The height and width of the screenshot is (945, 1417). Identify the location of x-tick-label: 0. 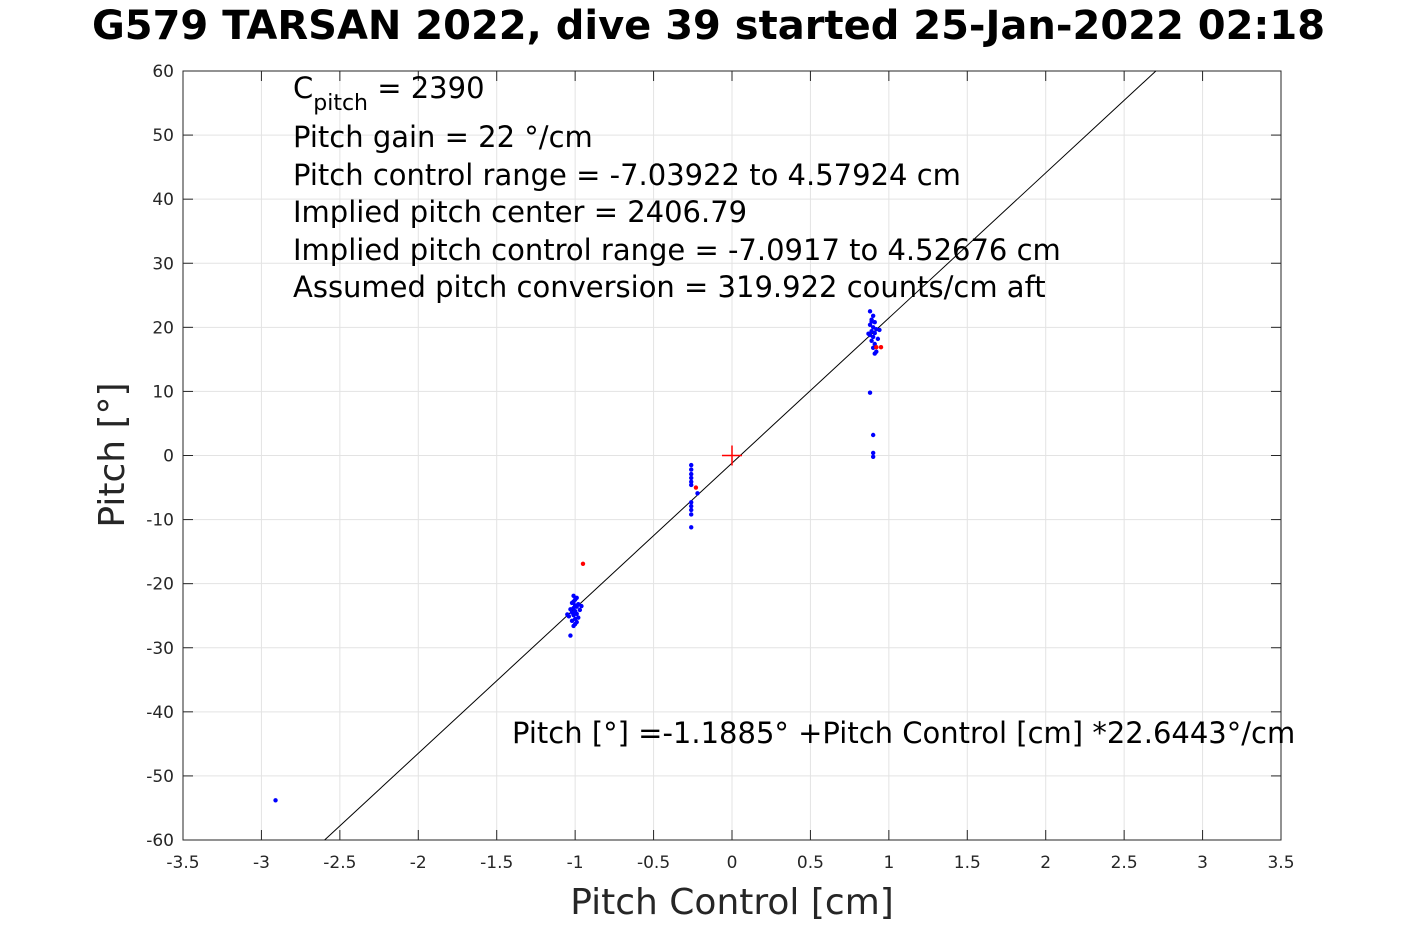
(732, 863).